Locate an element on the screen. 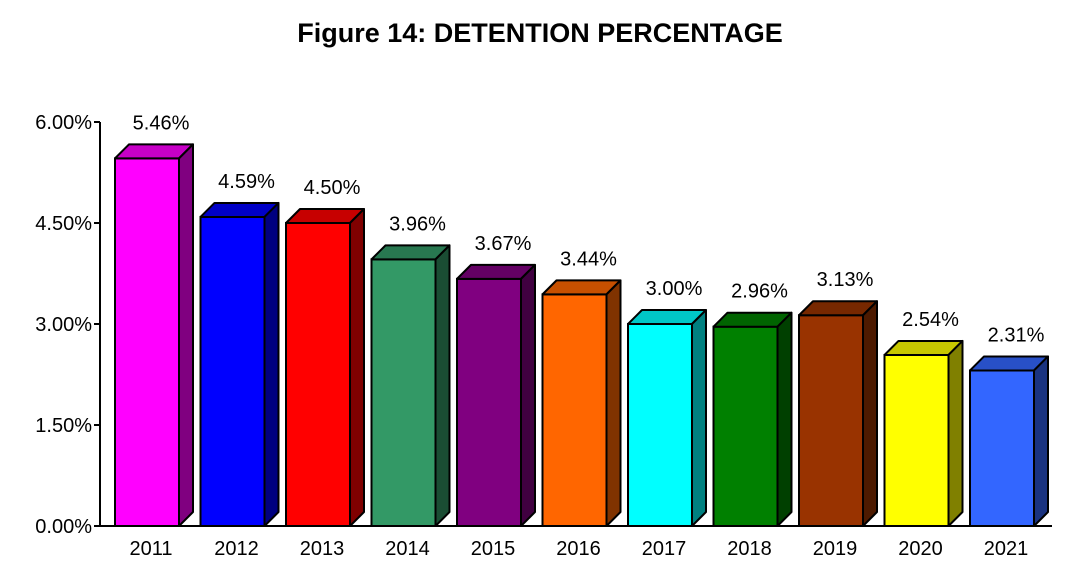  x-tick-label: 2013 is located at coordinates (322, 549).